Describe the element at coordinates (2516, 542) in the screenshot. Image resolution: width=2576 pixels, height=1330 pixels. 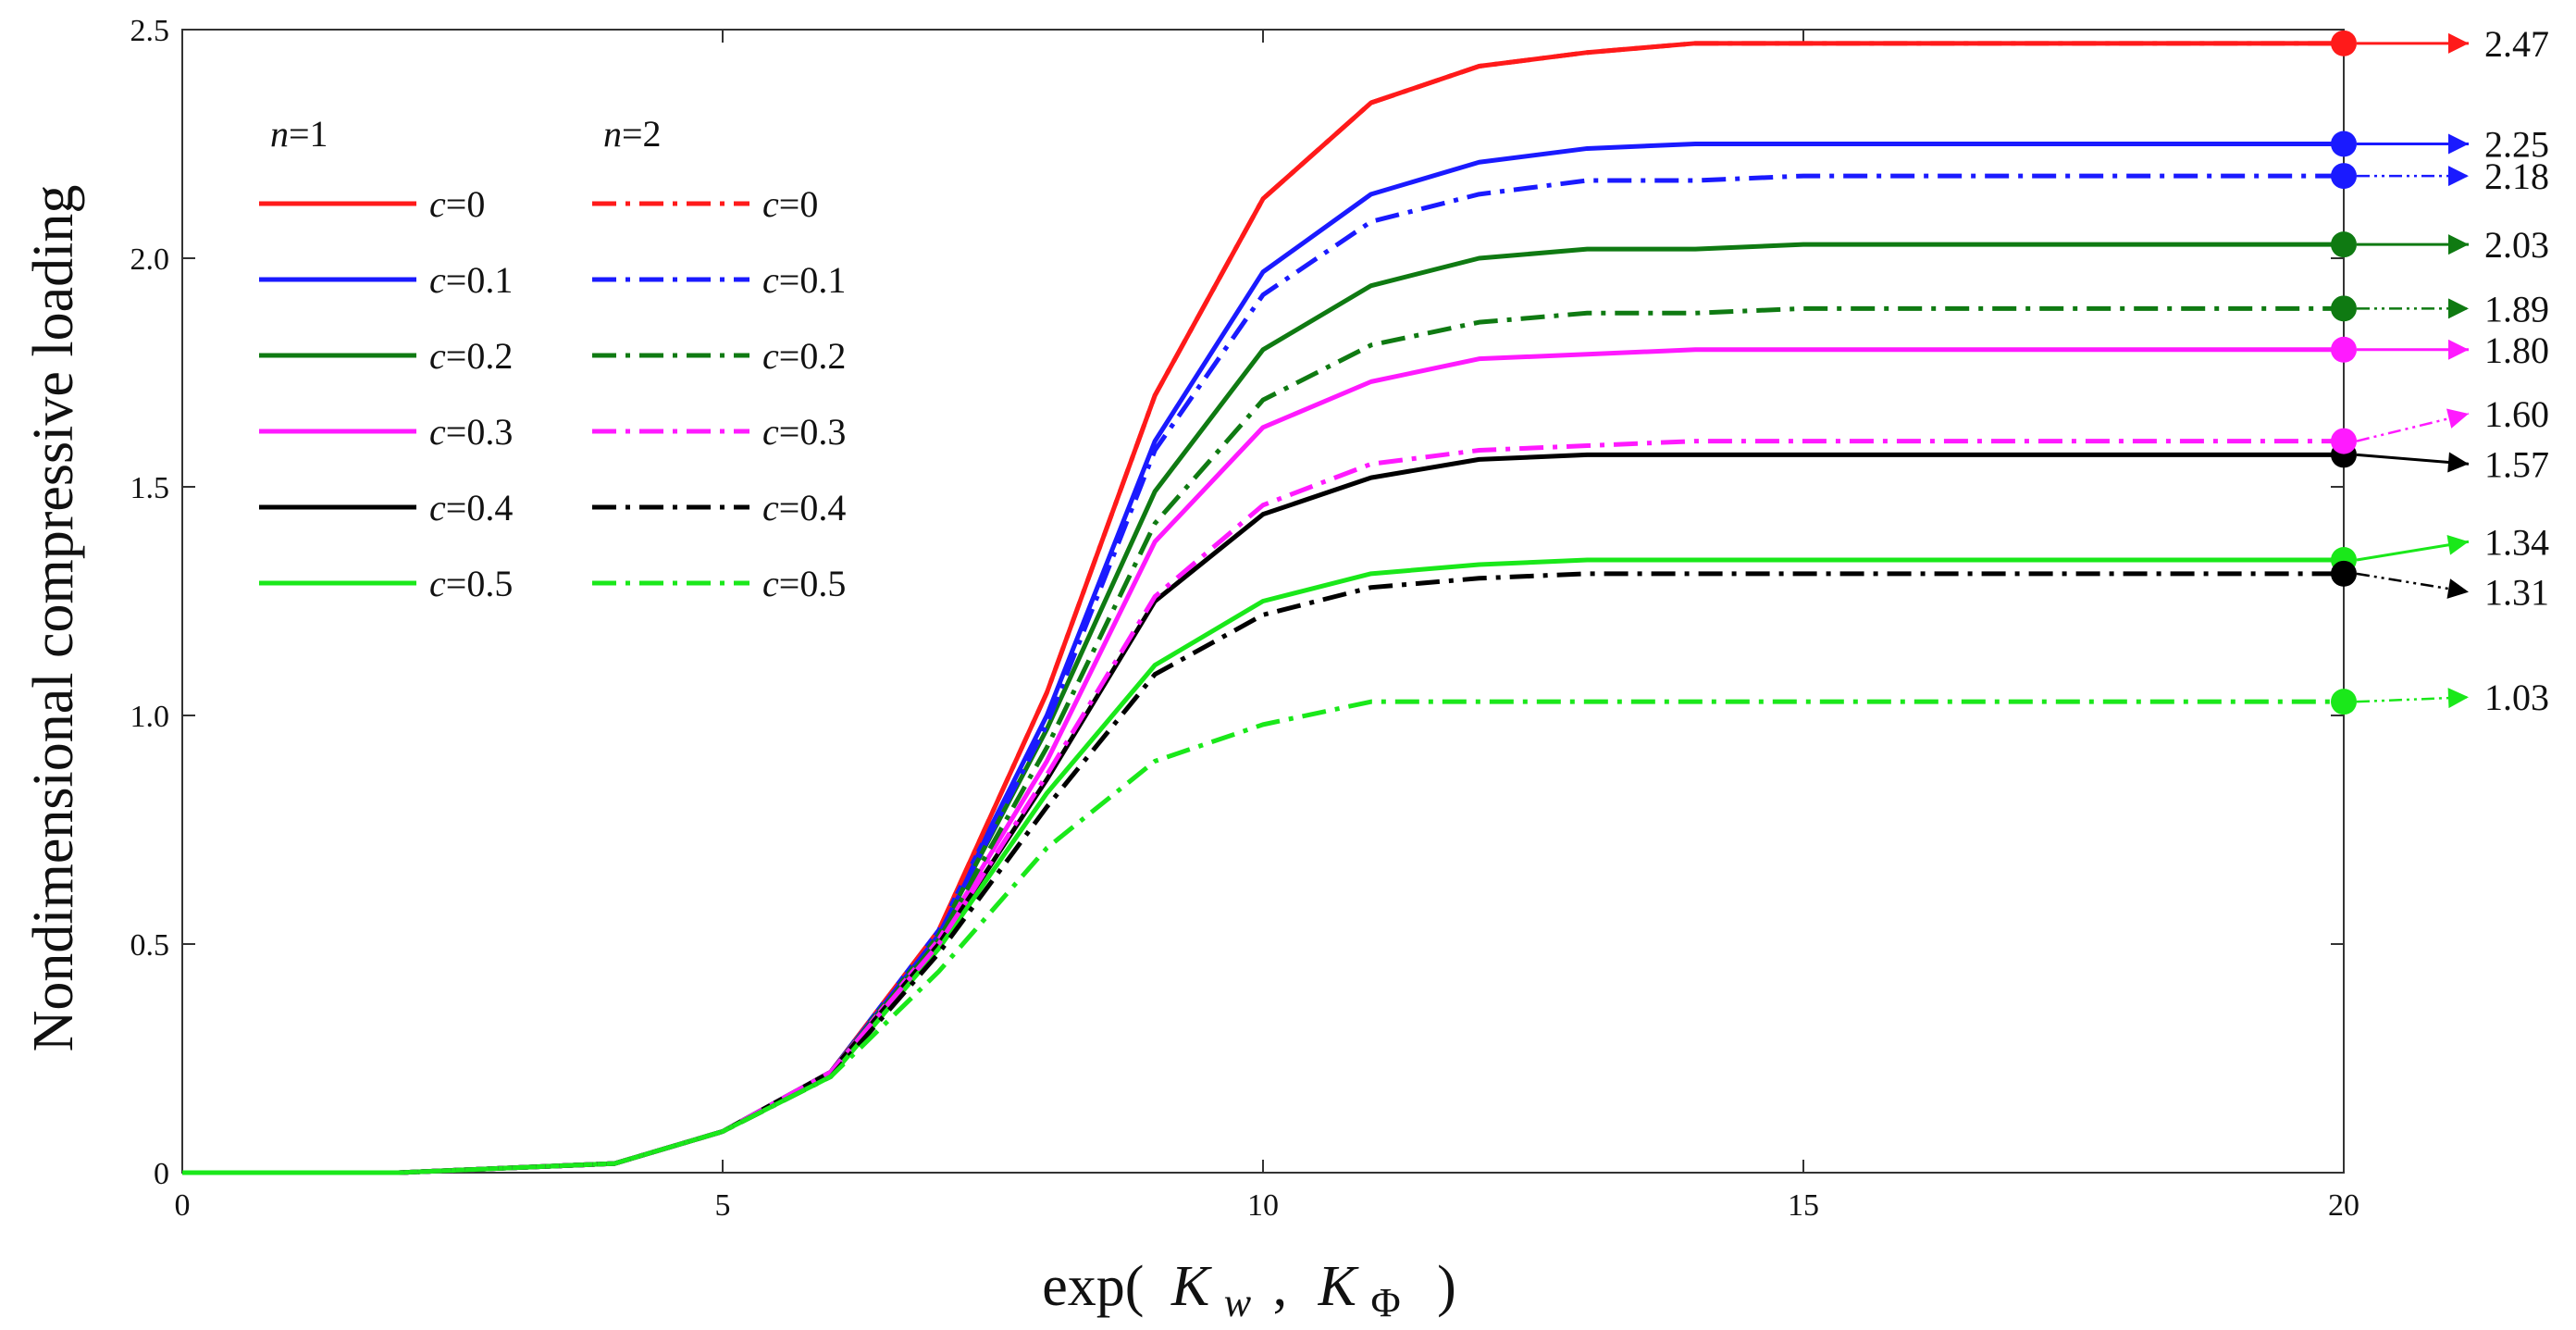
I see `end-value-label: 1.34` at that location.